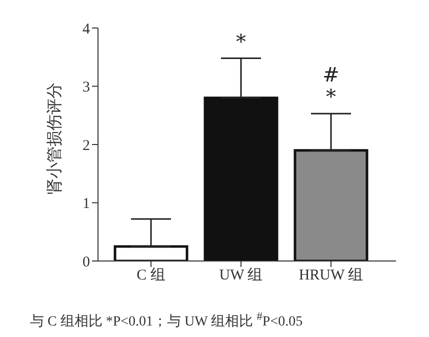 The width and height of the screenshot is (429, 337). Describe the element at coordinates (241, 275) in the screenshot. I see `x-tick-label: UW 组` at that location.